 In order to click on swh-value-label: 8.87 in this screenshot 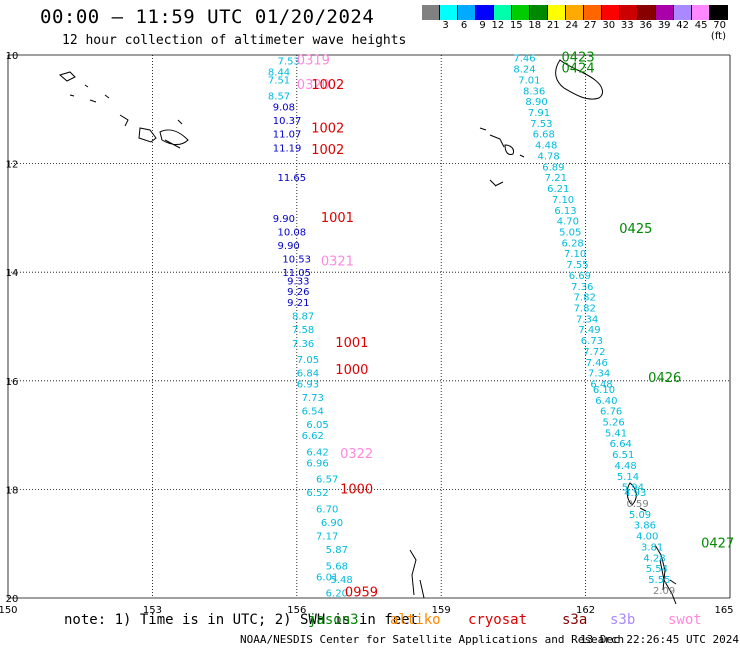, I will do `click(303, 317)`.